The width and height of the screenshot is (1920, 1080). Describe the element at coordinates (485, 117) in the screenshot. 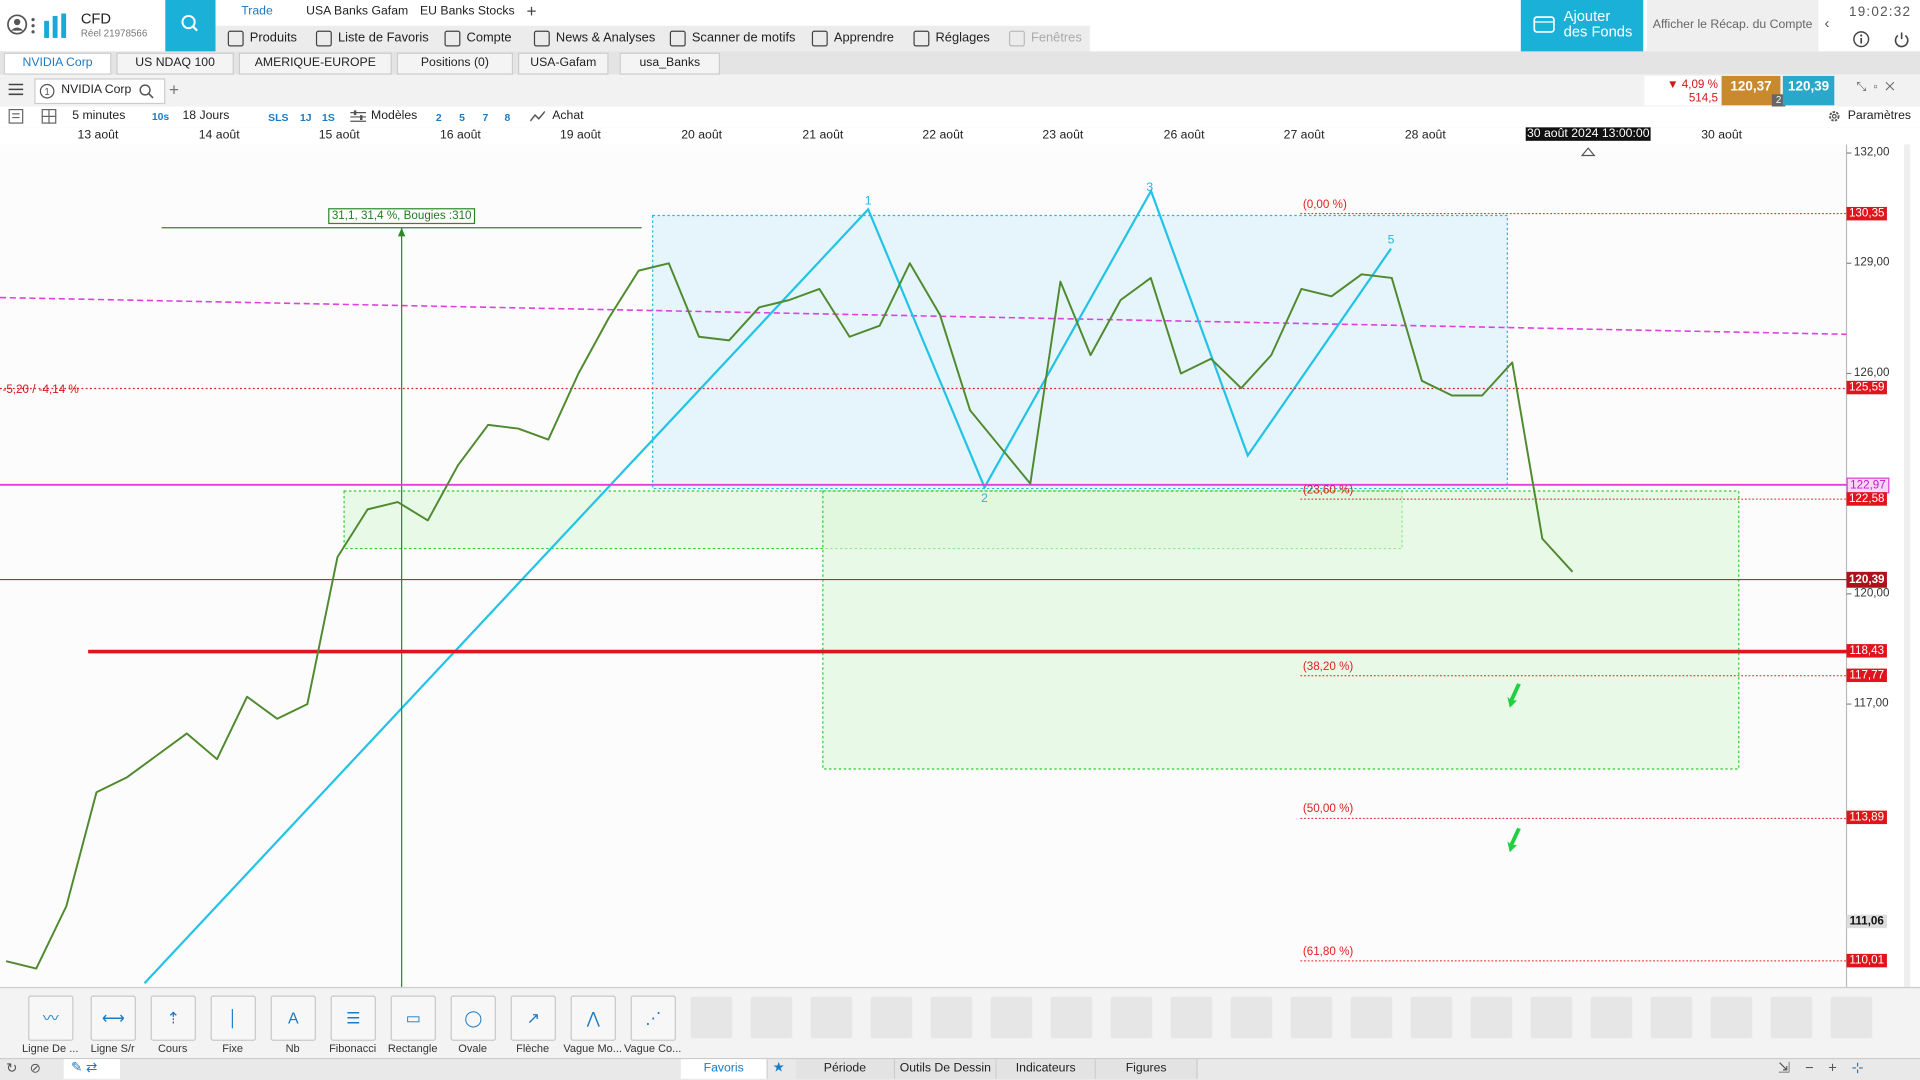

I see `number-button: 7` at that location.